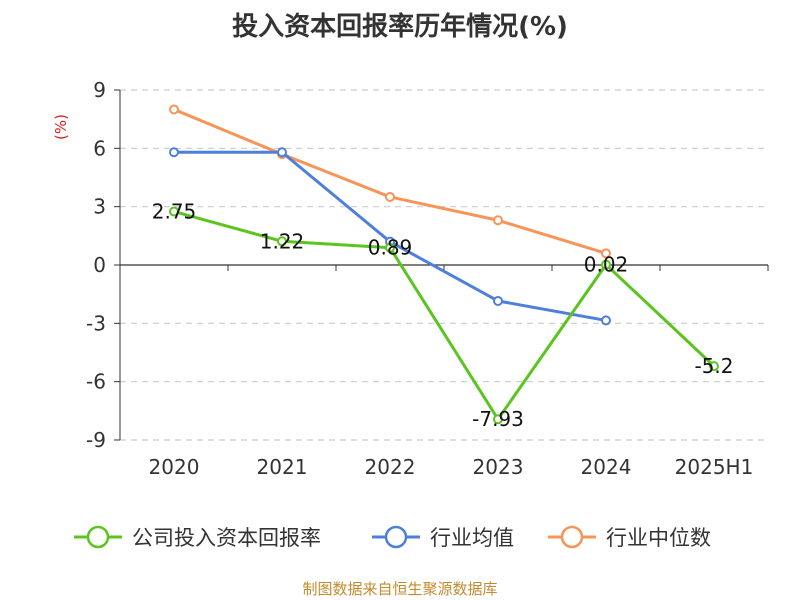  Describe the element at coordinates (96, 323) in the screenshot. I see `y-tick-label: -3` at that location.